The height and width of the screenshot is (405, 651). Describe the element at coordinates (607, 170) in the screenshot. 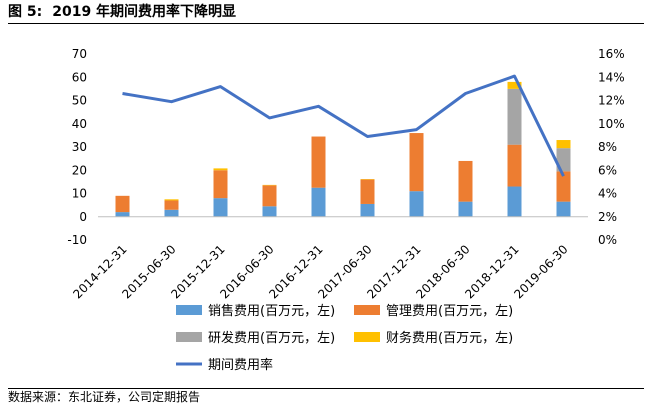

I see `y-right-tick-label: 6%` at that location.